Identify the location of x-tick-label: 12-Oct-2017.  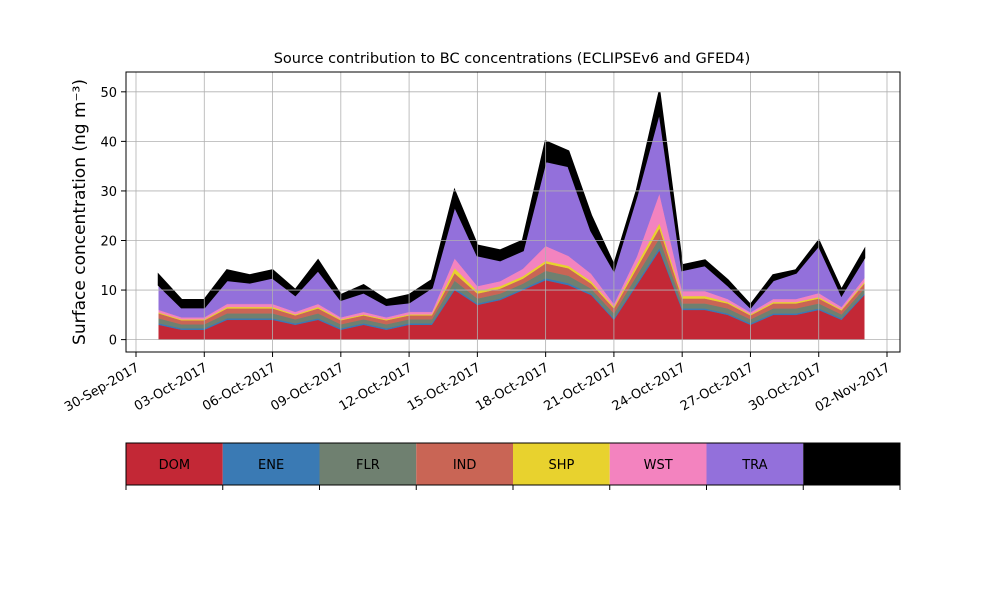
(376, 387).